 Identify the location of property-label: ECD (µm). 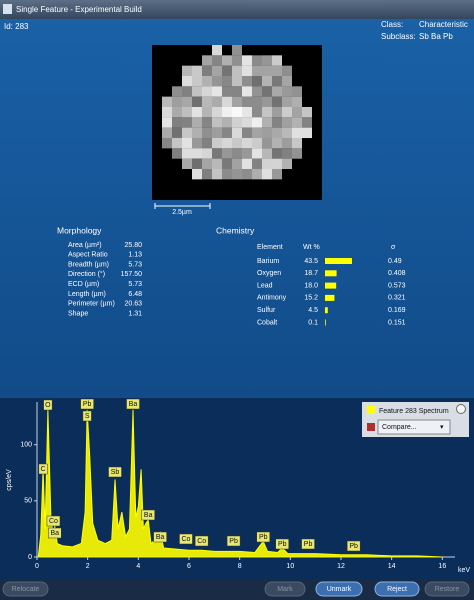
(83, 284).